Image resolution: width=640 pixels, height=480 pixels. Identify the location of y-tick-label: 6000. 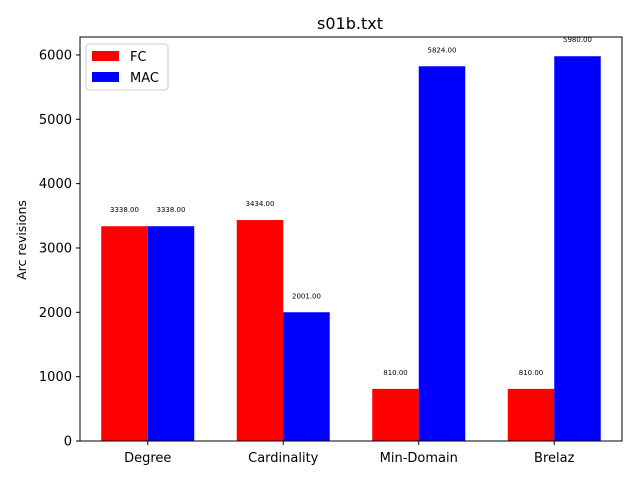
(55, 55).